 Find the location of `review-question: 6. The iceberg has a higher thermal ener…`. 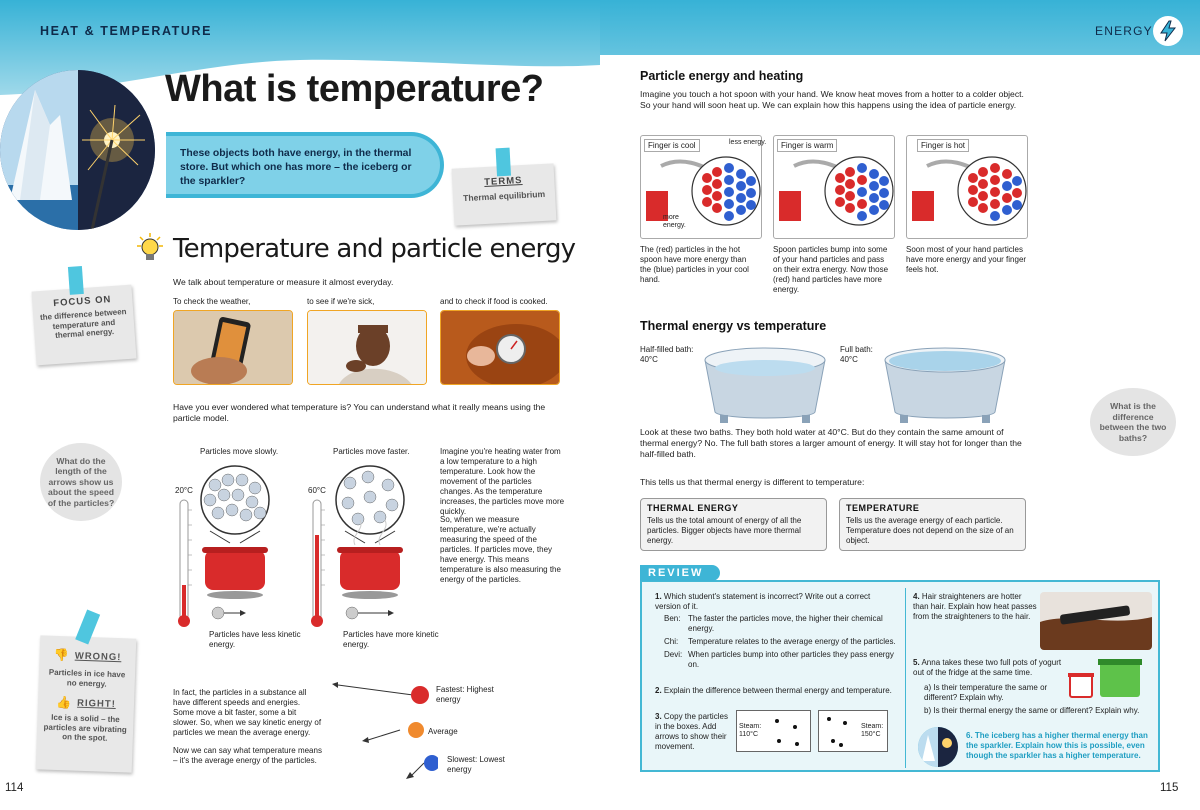

review-question: 6. The iceberg has a higher thermal ener… is located at coordinates (1057, 745).